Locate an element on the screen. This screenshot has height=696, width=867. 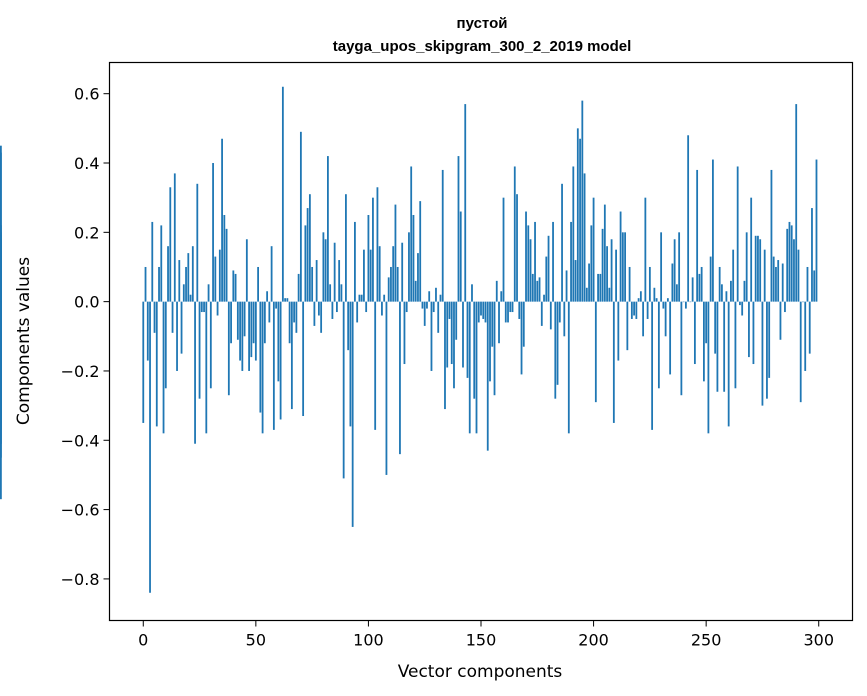
y-tick-label: −0.4 is located at coordinates (80, 440).